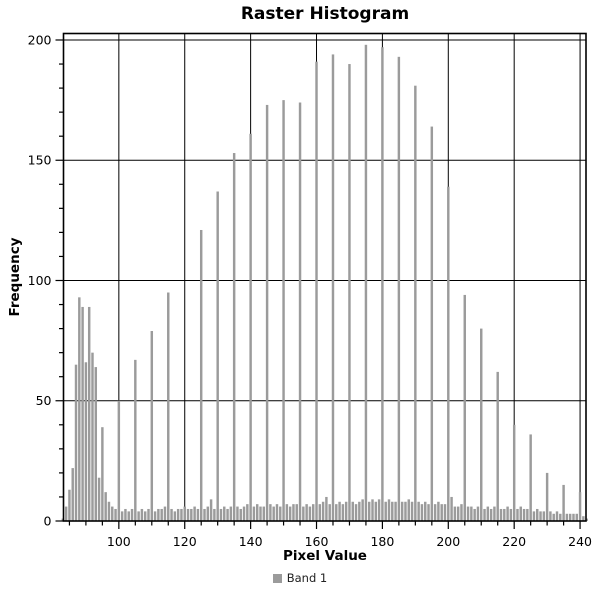 This screenshot has height=600, width=600. Describe the element at coordinates (44, 400) in the screenshot. I see `y-tick-label: 50` at that location.